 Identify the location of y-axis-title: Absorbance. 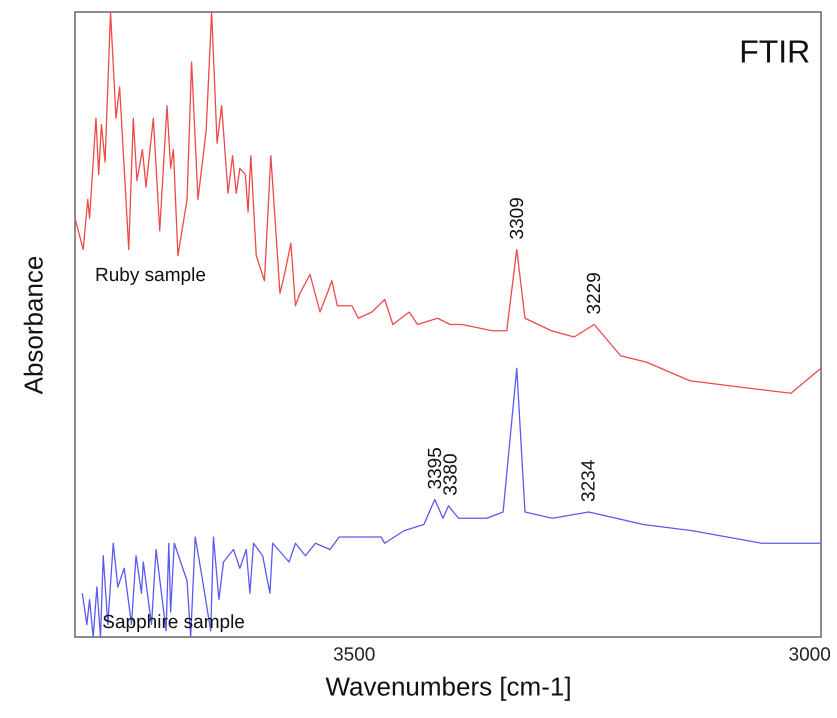
(33, 325).